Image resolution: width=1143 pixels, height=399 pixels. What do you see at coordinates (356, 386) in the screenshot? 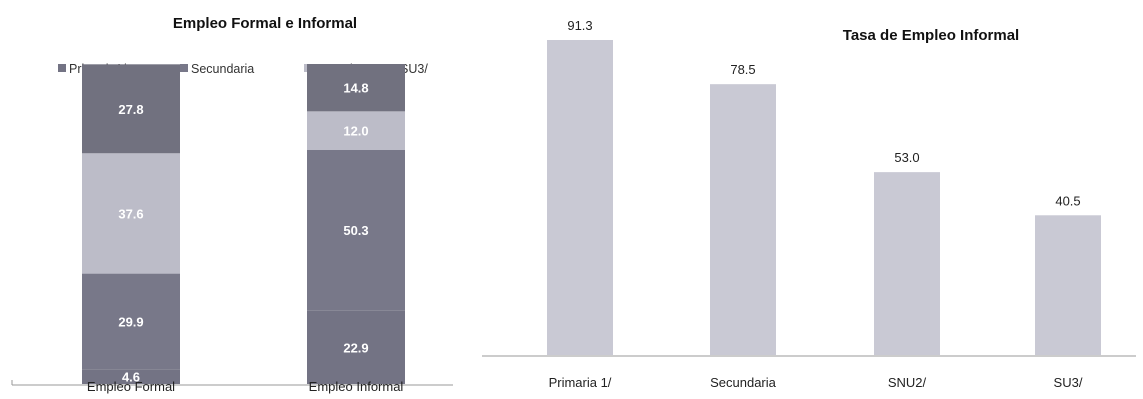
I see `category-label: Empleo Informal` at bounding box center [356, 386].